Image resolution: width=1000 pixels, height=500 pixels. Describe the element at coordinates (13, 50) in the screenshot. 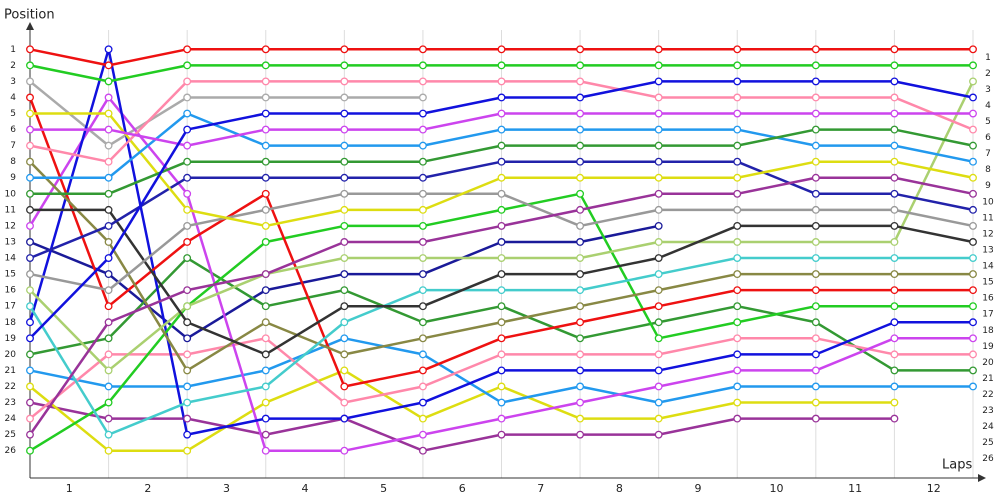

I see `y-tick-label: 1` at that location.